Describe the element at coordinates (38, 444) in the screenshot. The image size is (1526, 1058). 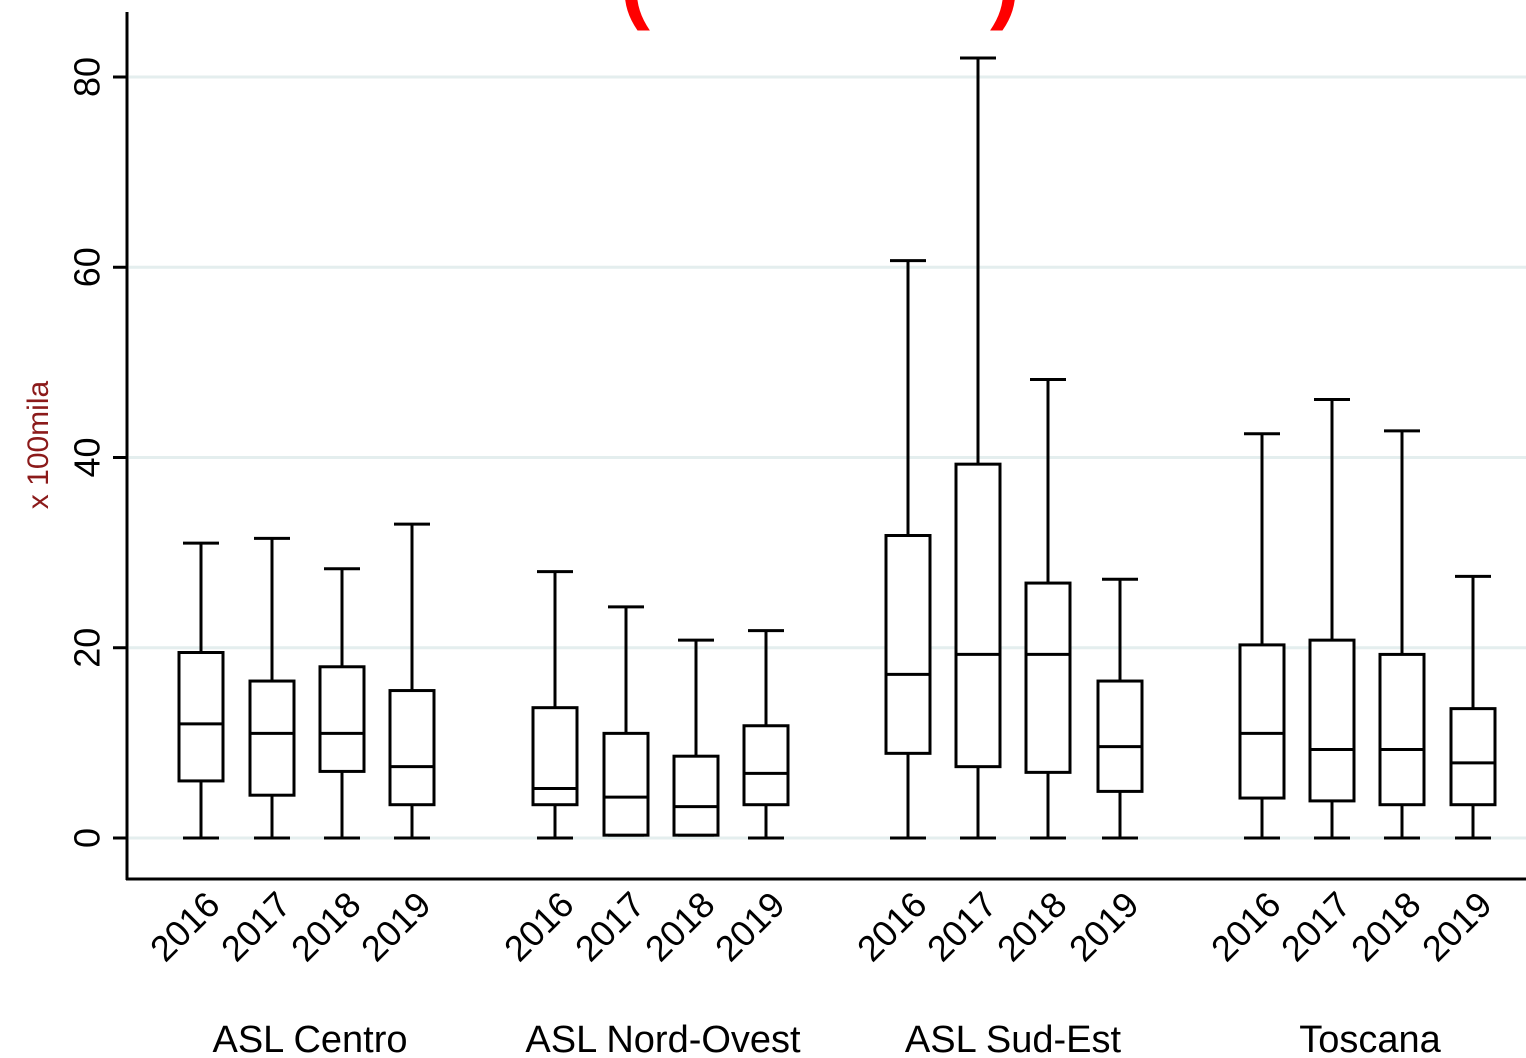
I see `y-axis-label: x 100mila` at that location.